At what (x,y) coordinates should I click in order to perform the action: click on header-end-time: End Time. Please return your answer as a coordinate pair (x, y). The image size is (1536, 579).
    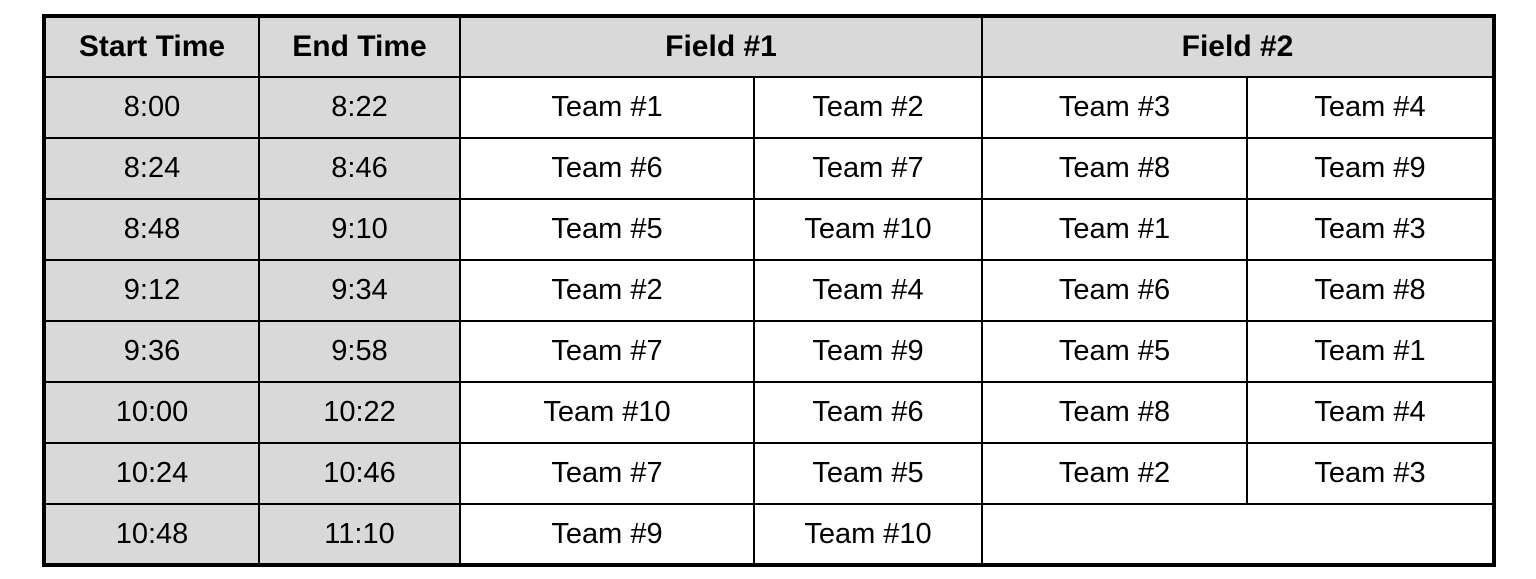
    Looking at the image, I should click on (359, 46).